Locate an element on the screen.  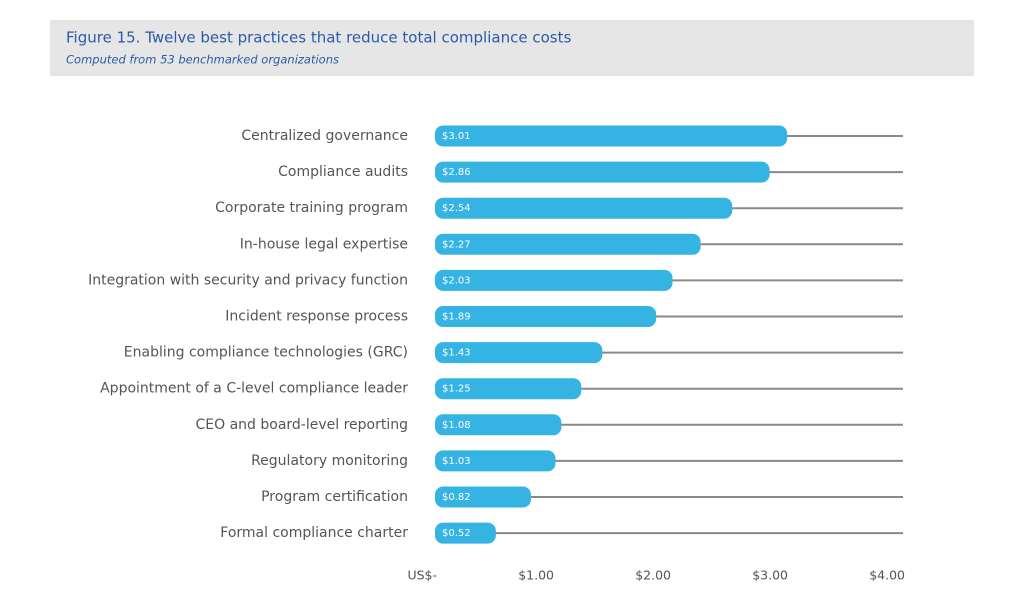
x-tick-label: $2.00 is located at coordinates (653, 575).